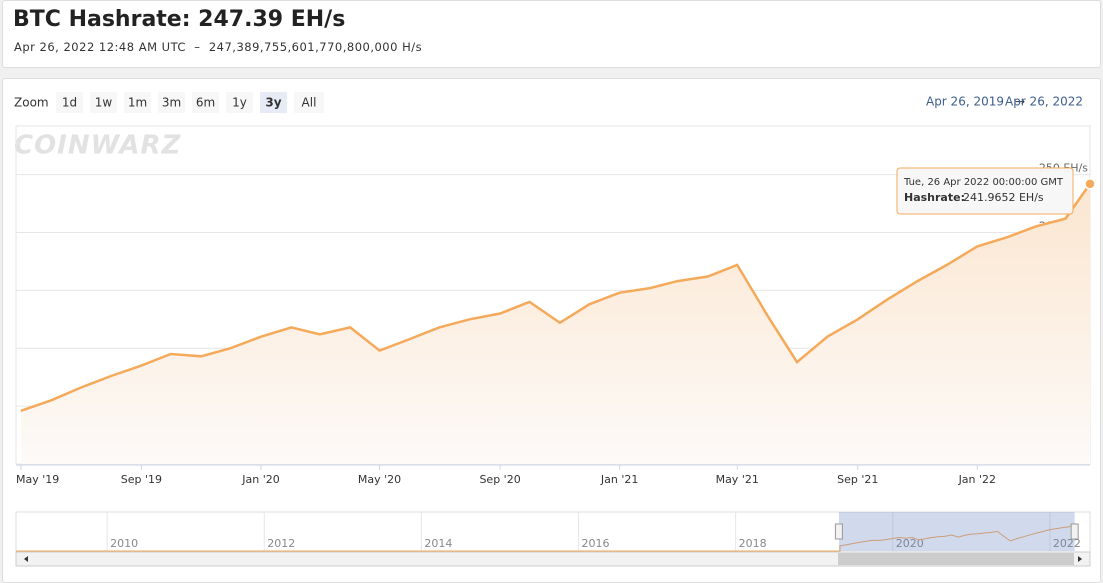 Image resolution: width=1103 pixels, height=583 pixels. Describe the element at coordinates (100, 47) in the screenshot. I see `timestamp: Apr 26, 2022 12:48 AM UTC` at that location.